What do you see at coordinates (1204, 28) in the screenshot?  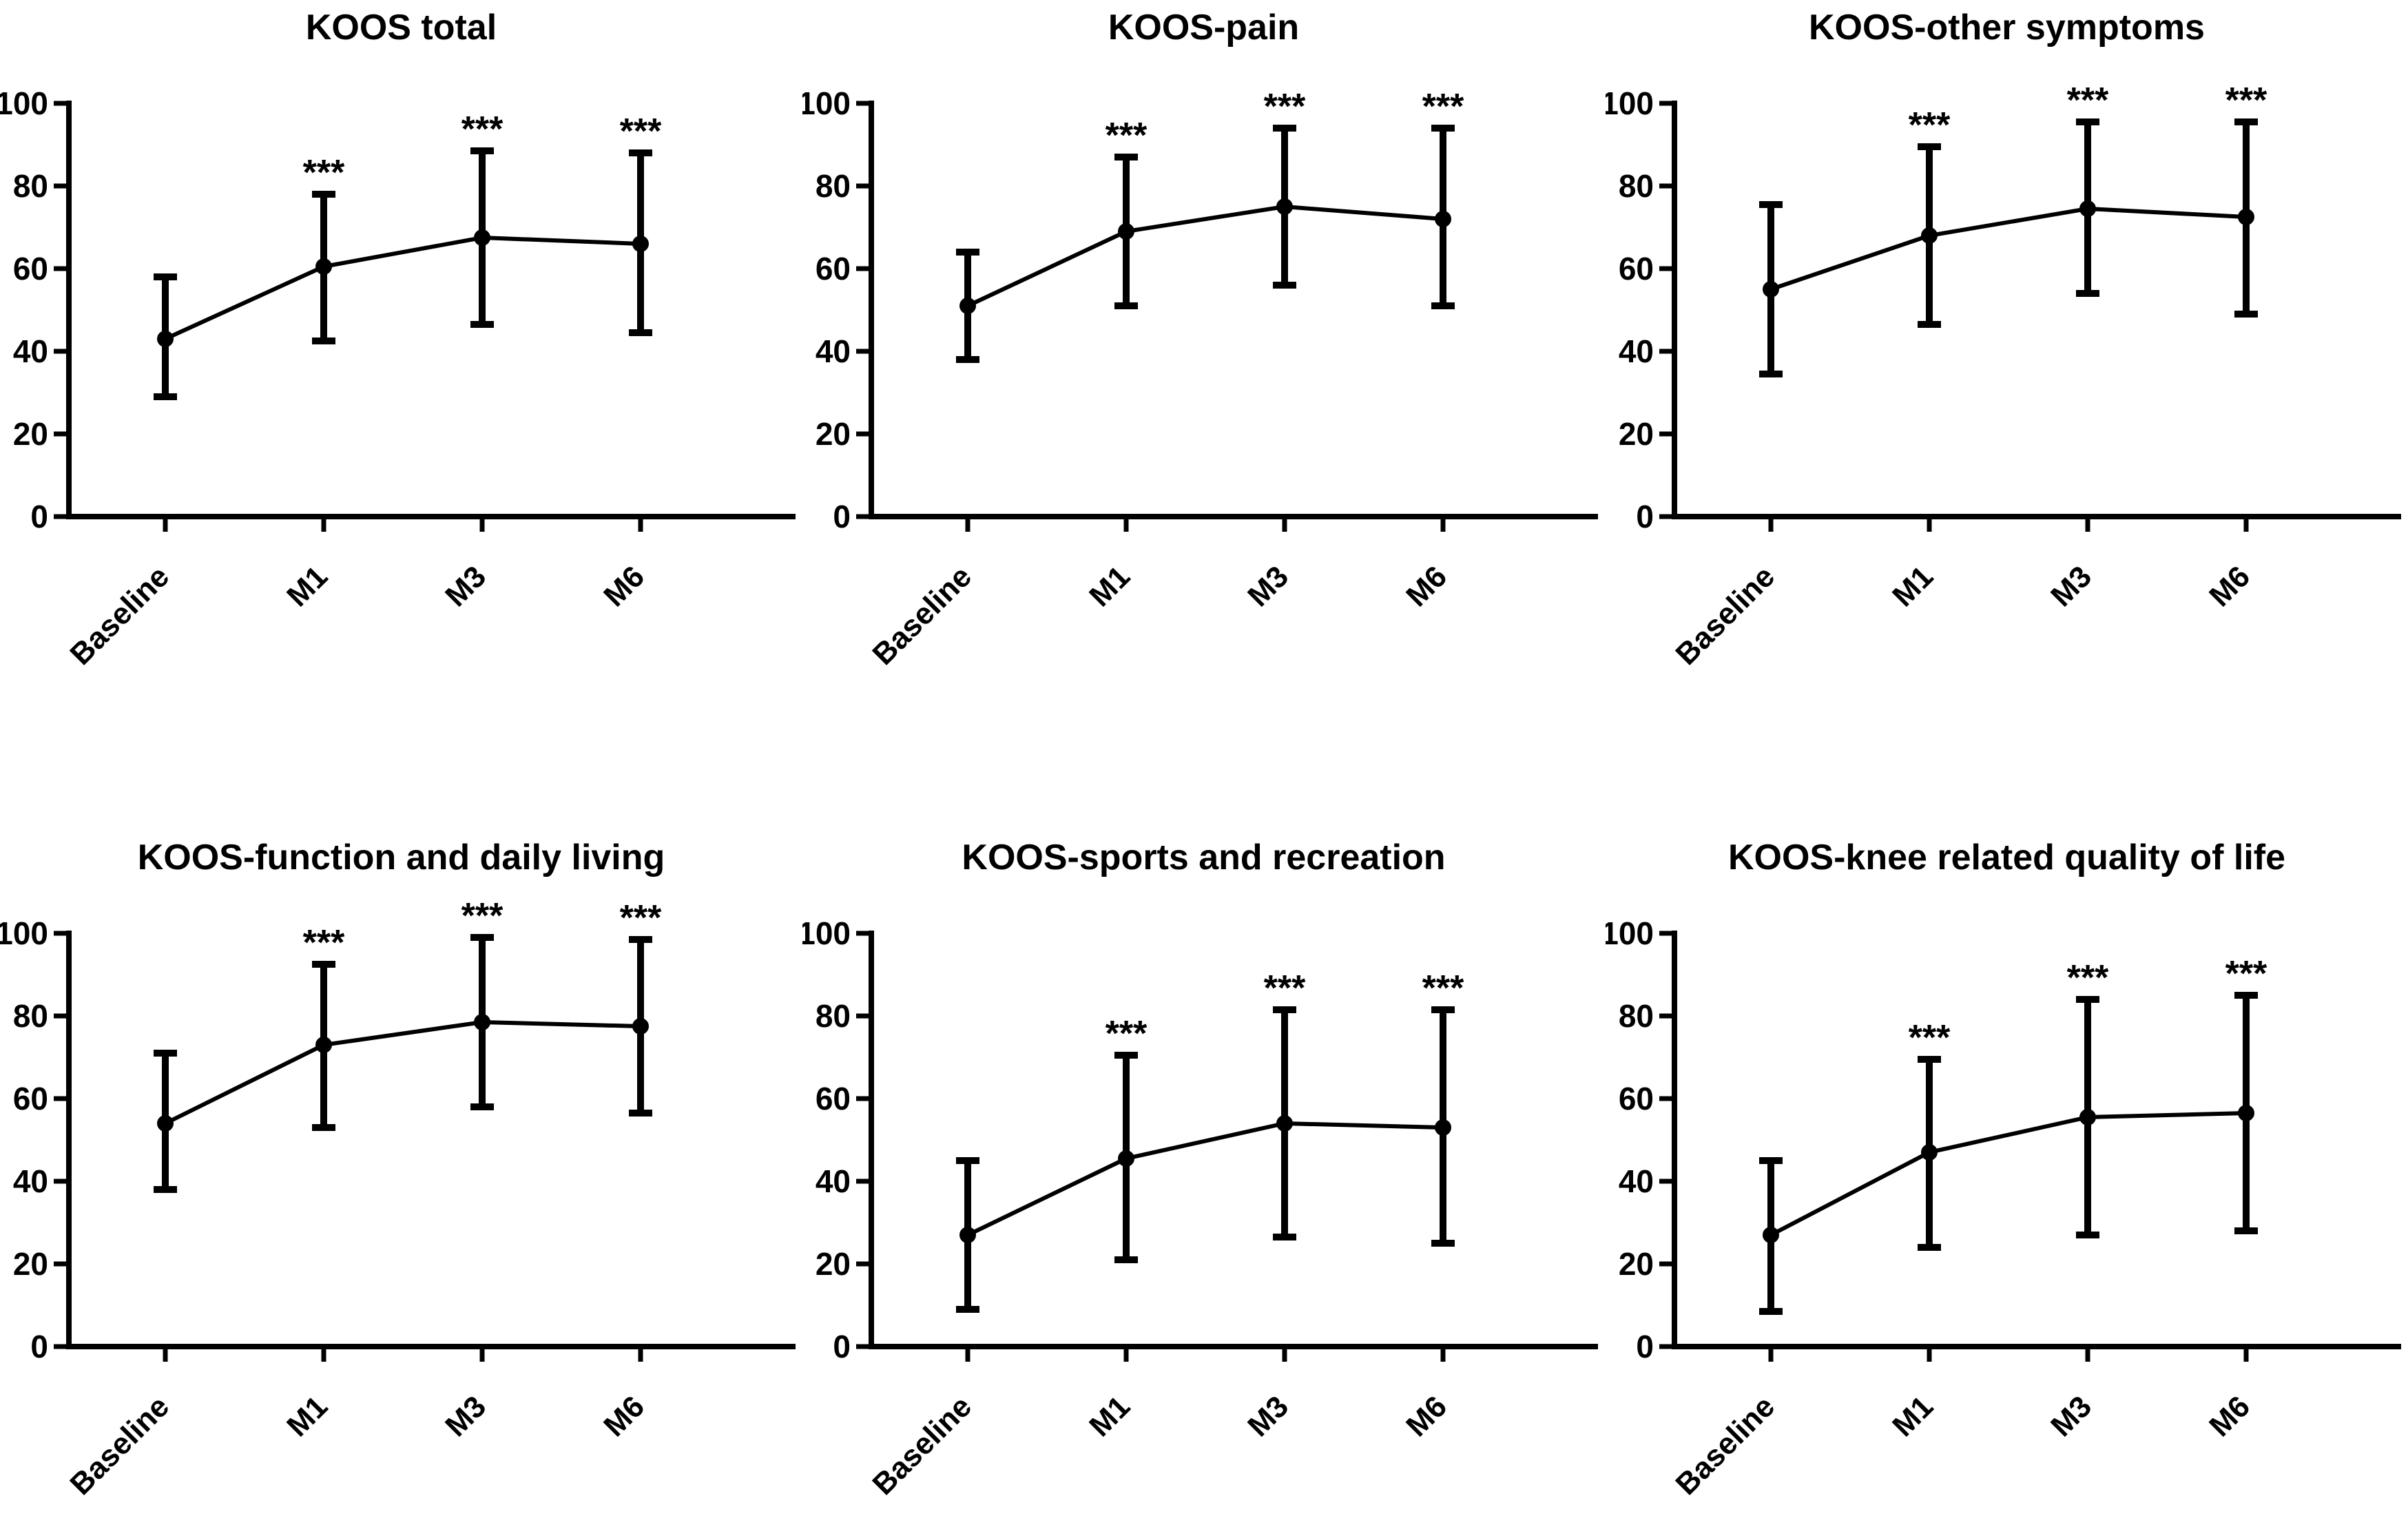 I see `chart-title: KOOS-pain` at bounding box center [1204, 28].